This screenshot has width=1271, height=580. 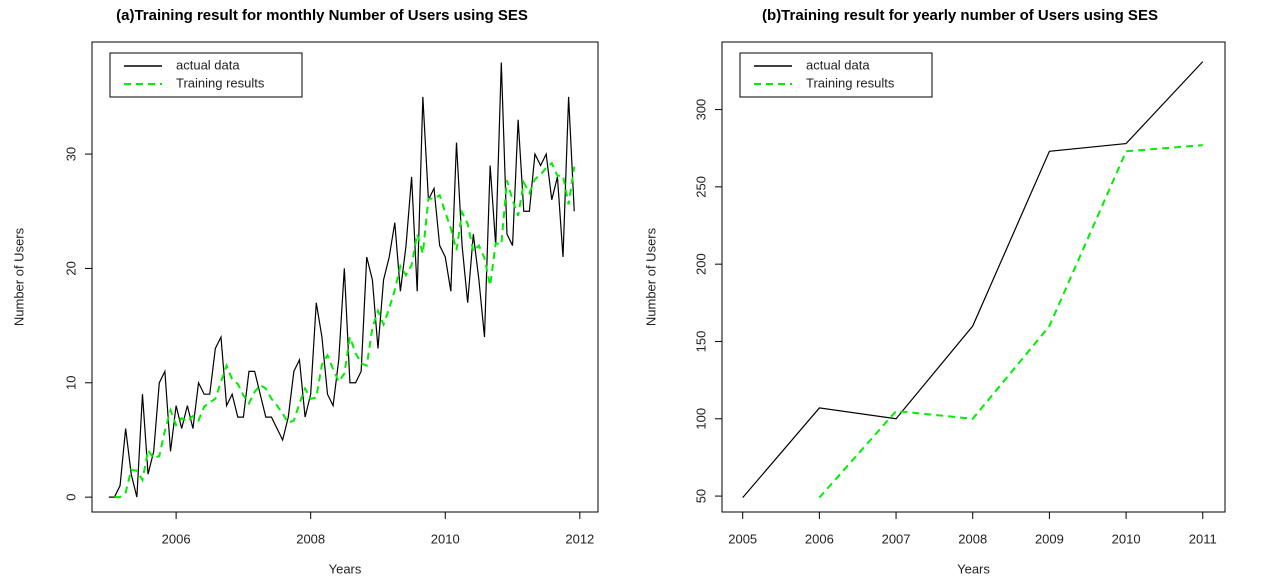 I want to click on y-tick-label: 0, so click(x=70, y=497).